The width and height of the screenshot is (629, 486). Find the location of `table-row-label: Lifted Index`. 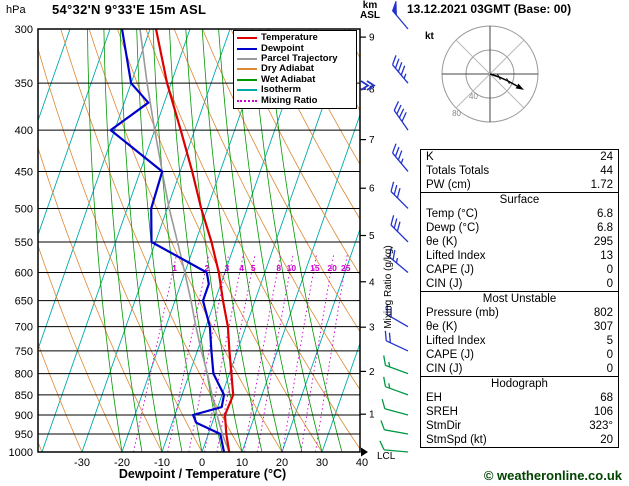

table-row-label: Lifted Index is located at coordinates (456, 256).